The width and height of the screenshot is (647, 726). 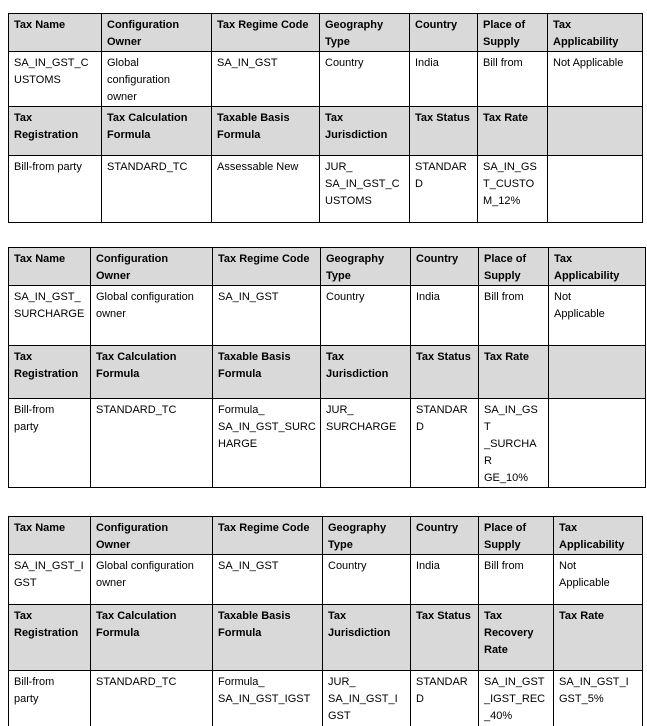 I want to click on data-cell: SA_IN_GST_C USTOMS, so click(x=55, y=79).